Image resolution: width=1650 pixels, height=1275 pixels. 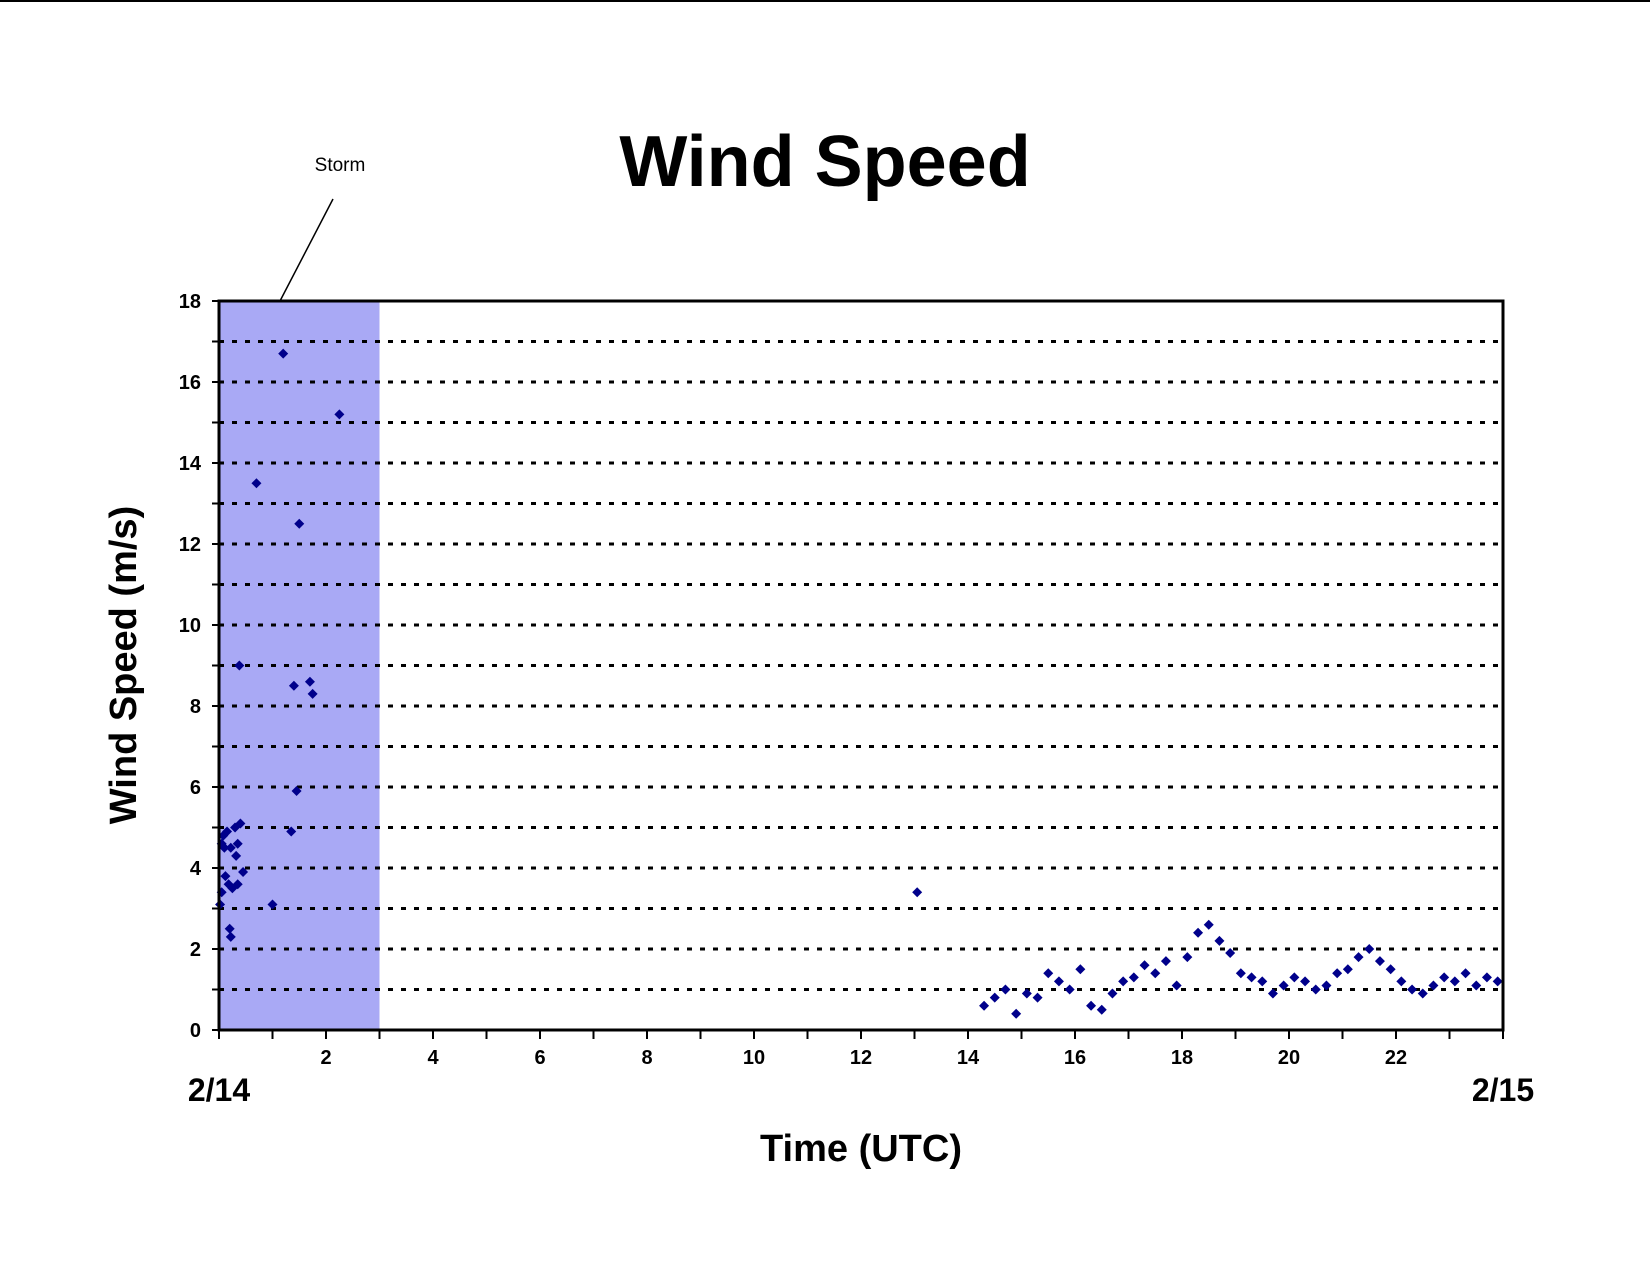 What do you see at coordinates (754, 1058) in the screenshot?
I see `x-tick-label: 10` at bounding box center [754, 1058].